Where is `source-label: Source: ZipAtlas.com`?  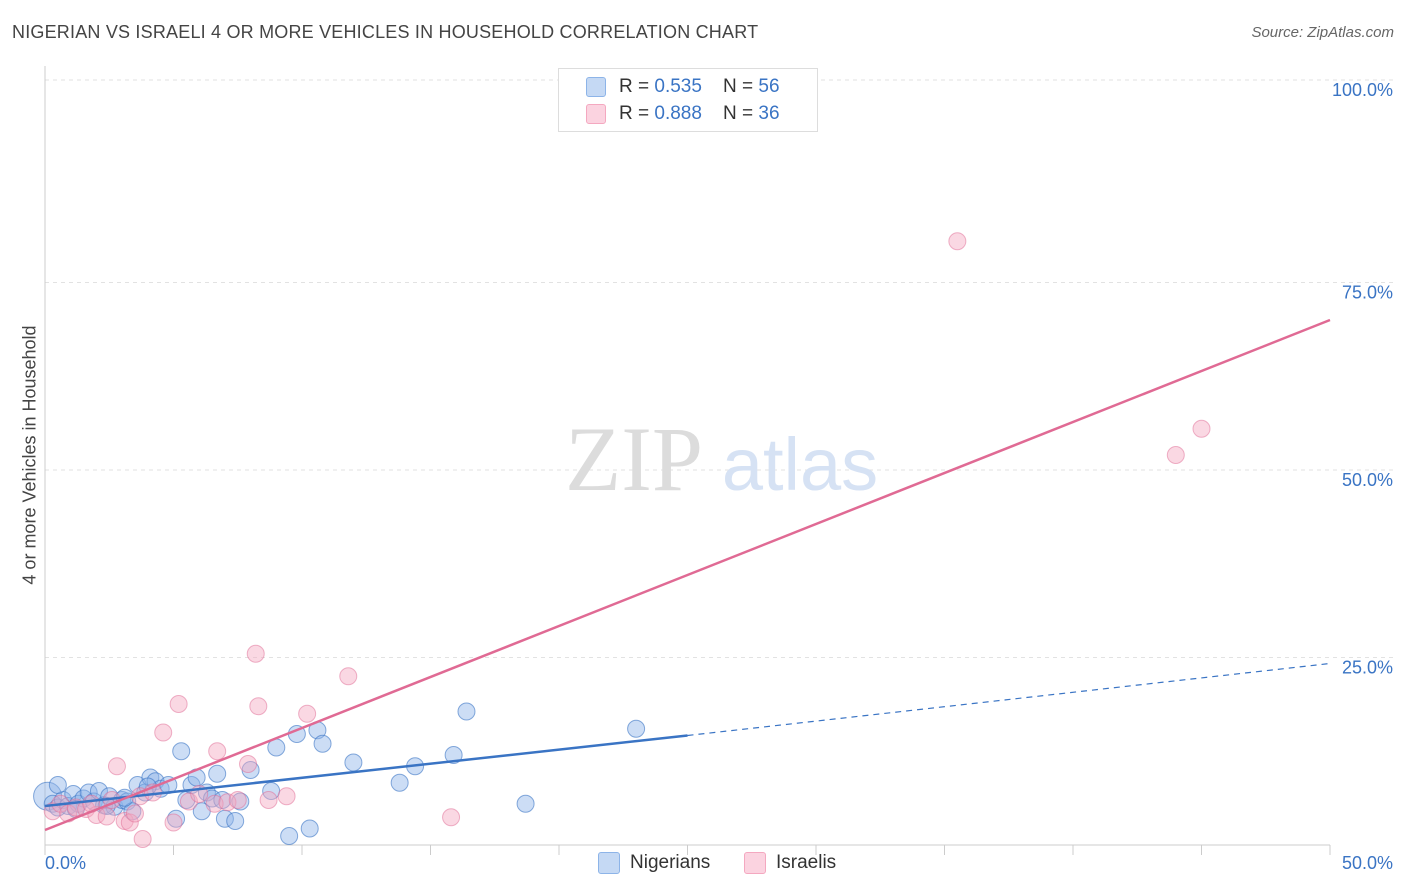 source-label: Source: ZipAtlas.com is located at coordinates (1322, 32).